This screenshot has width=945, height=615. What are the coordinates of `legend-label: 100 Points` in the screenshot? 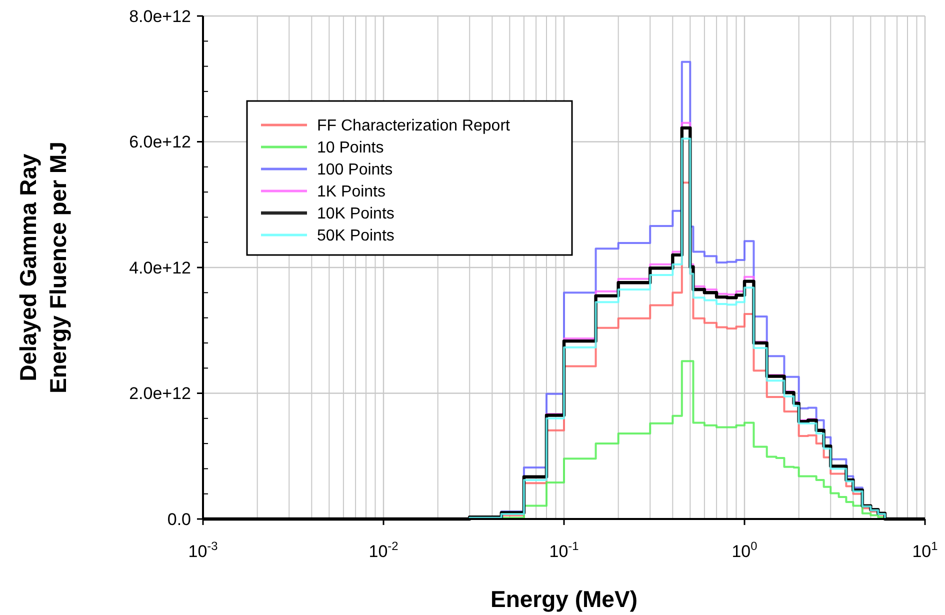 It's located at (355, 170).